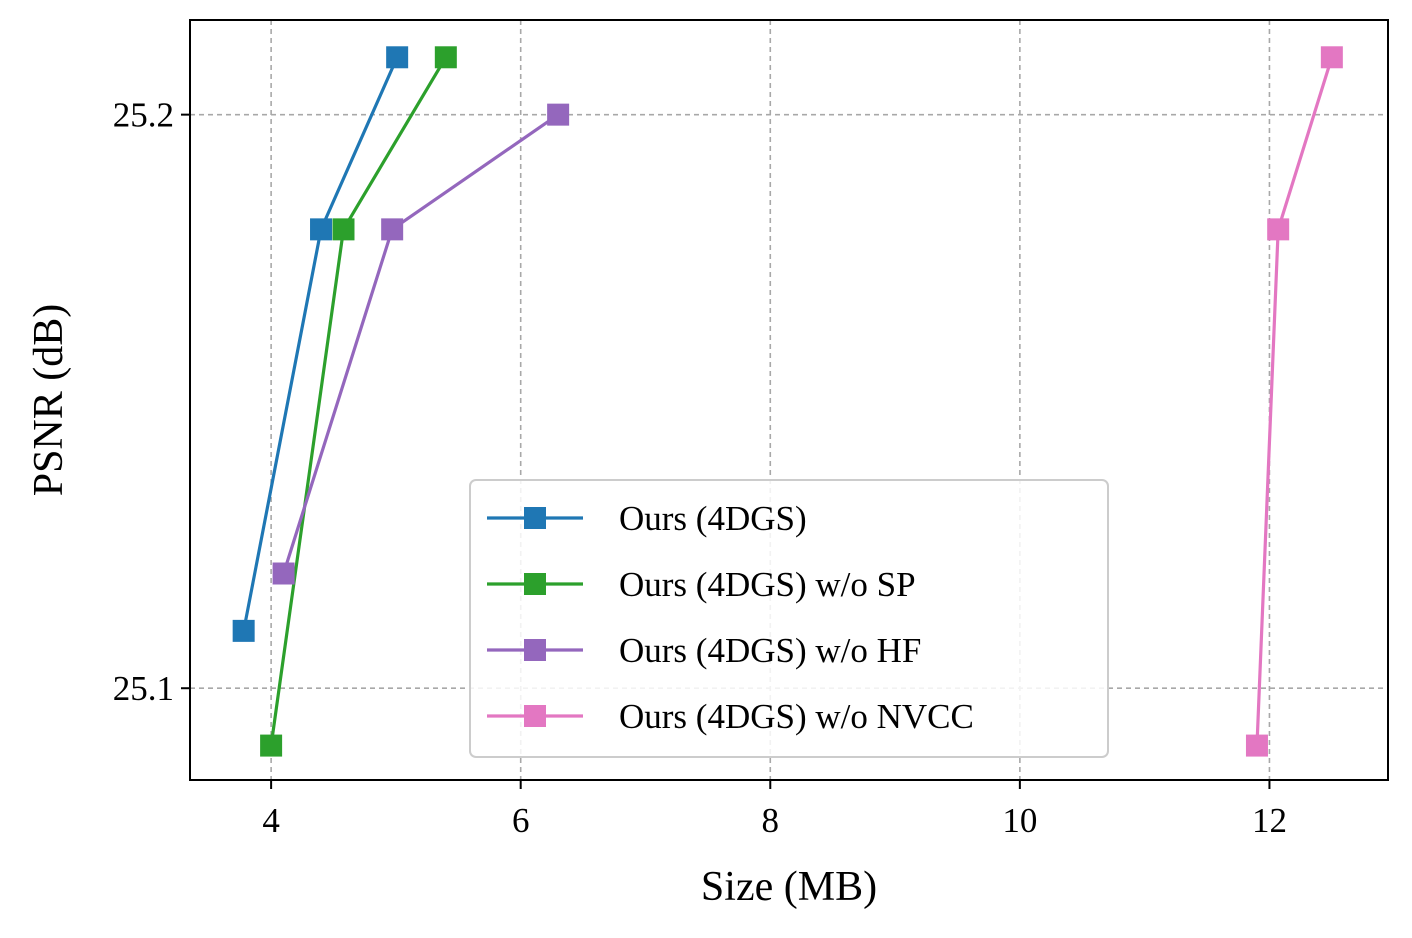 The width and height of the screenshot is (1412, 938). Describe the element at coordinates (796, 716) in the screenshot. I see `legend-label: Ours (4DGS) w/o NVCC` at that location.